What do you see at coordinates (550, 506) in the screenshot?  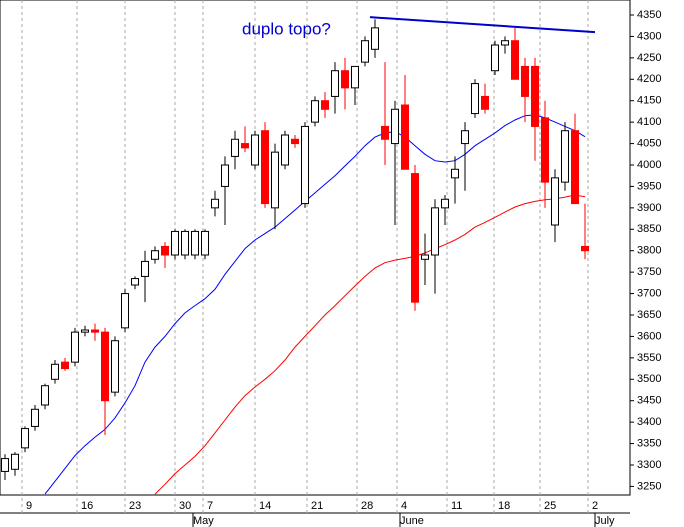 I see `x-tick-label: 25` at bounding box center [550, 506].